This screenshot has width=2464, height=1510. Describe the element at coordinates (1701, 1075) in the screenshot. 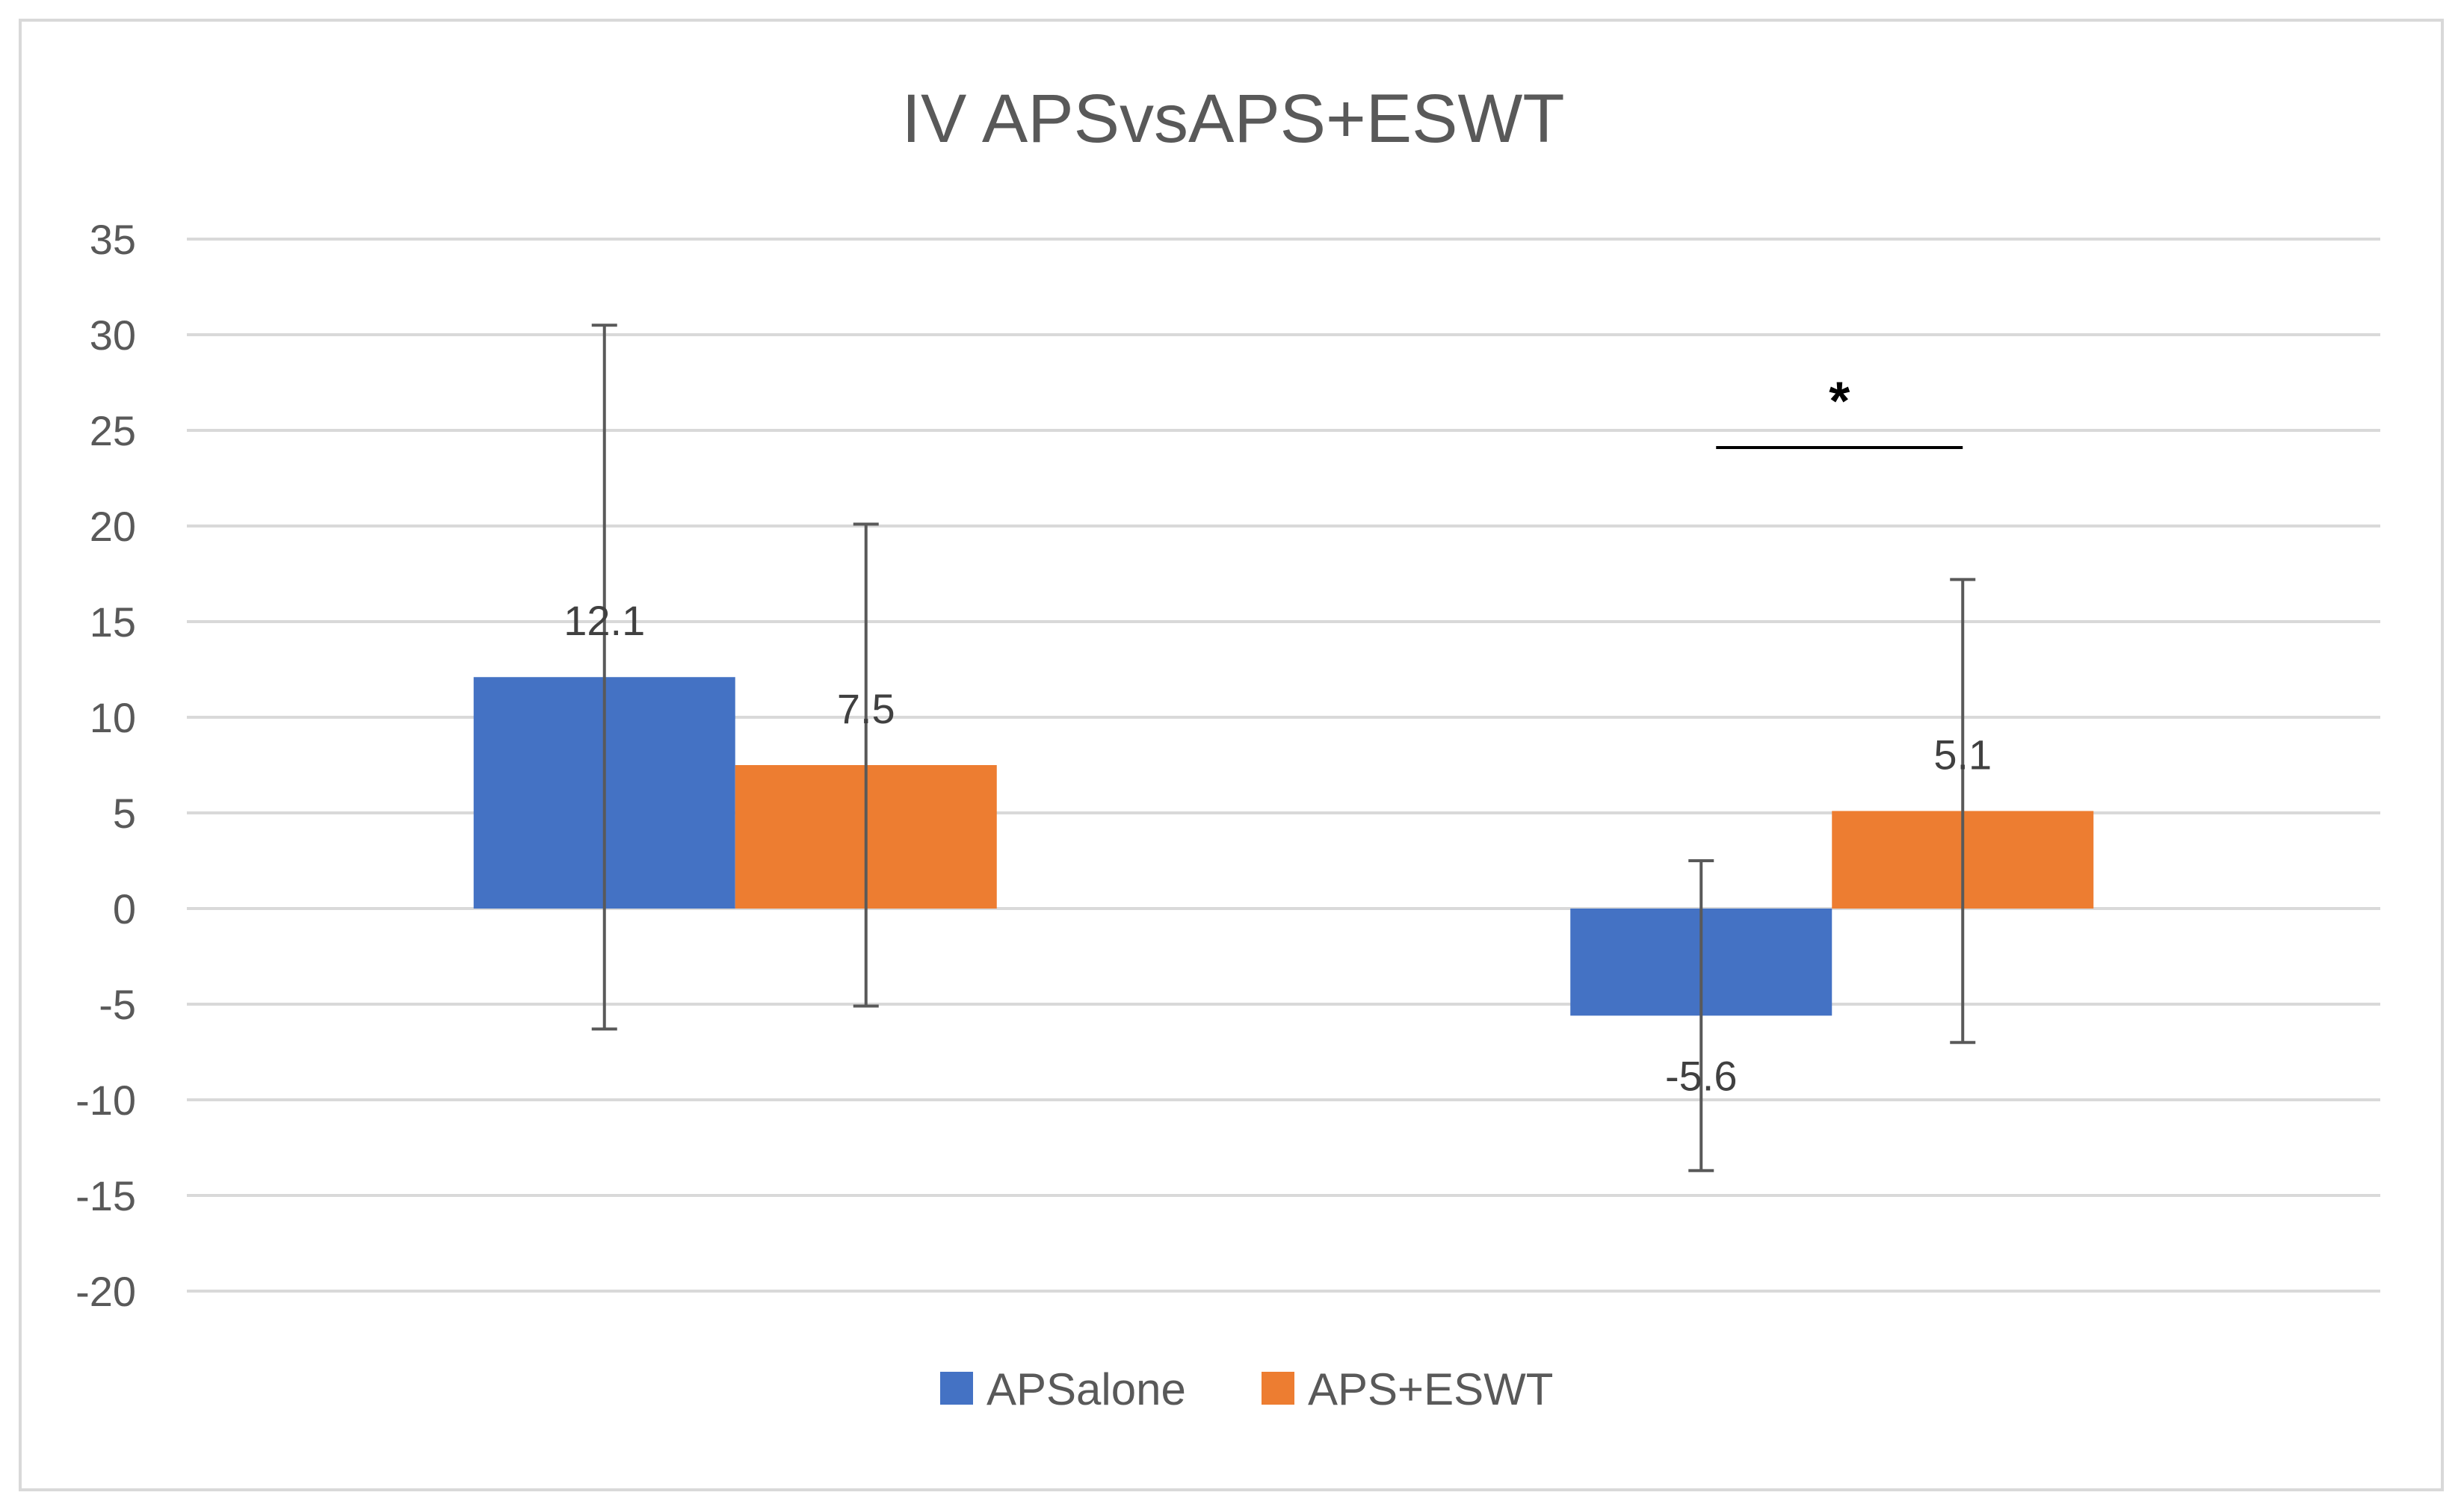

I see `data-label: -5.6` at that location.